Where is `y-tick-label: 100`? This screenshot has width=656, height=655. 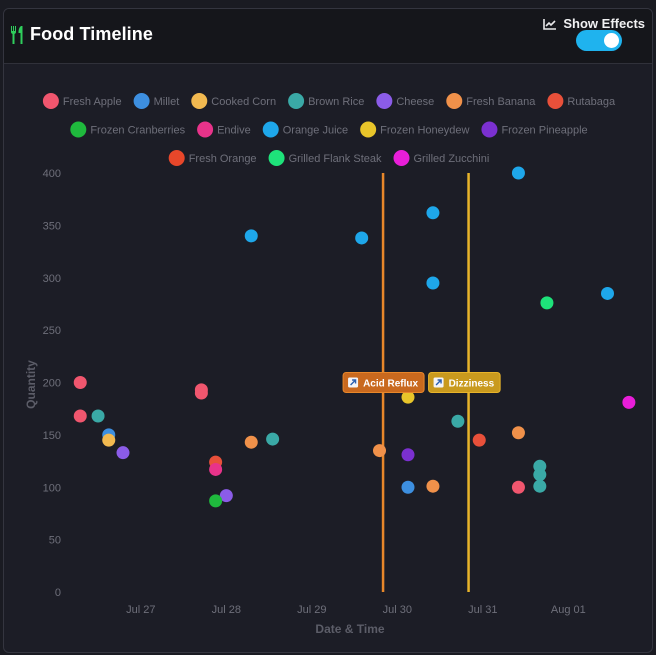 y-tick-label: 100 is located at coordinates (52, 488).